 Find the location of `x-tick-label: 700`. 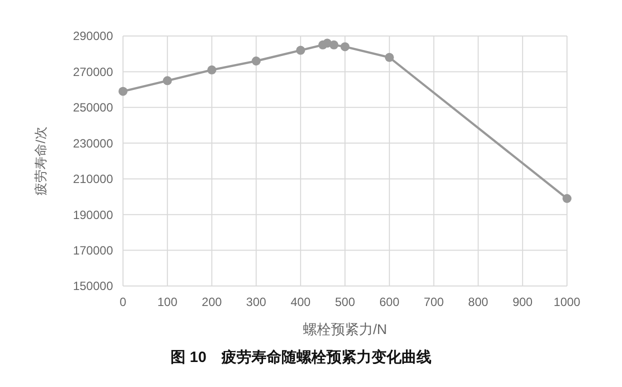

x-tick-label: 700 is located at coordinates (434, 302).